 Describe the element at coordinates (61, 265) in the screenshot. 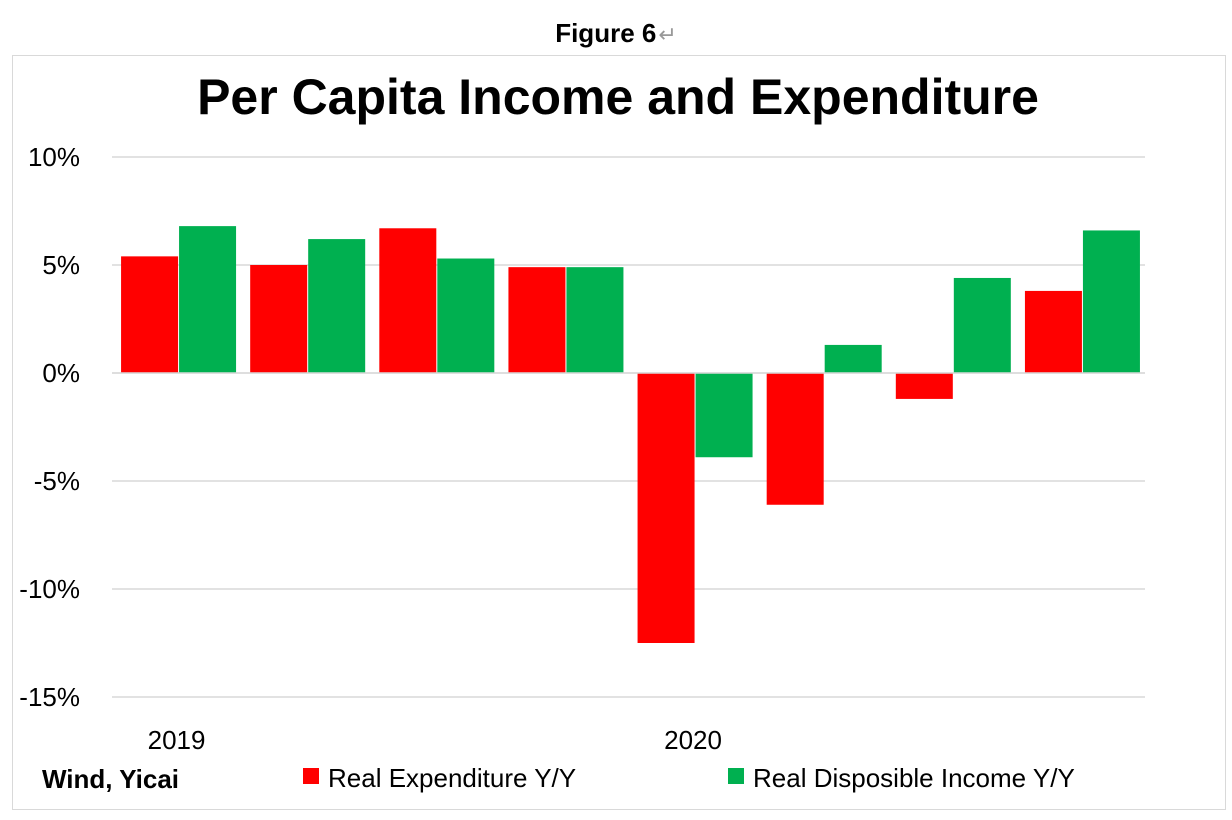

I see `y-tick-label: 5%` at that location.